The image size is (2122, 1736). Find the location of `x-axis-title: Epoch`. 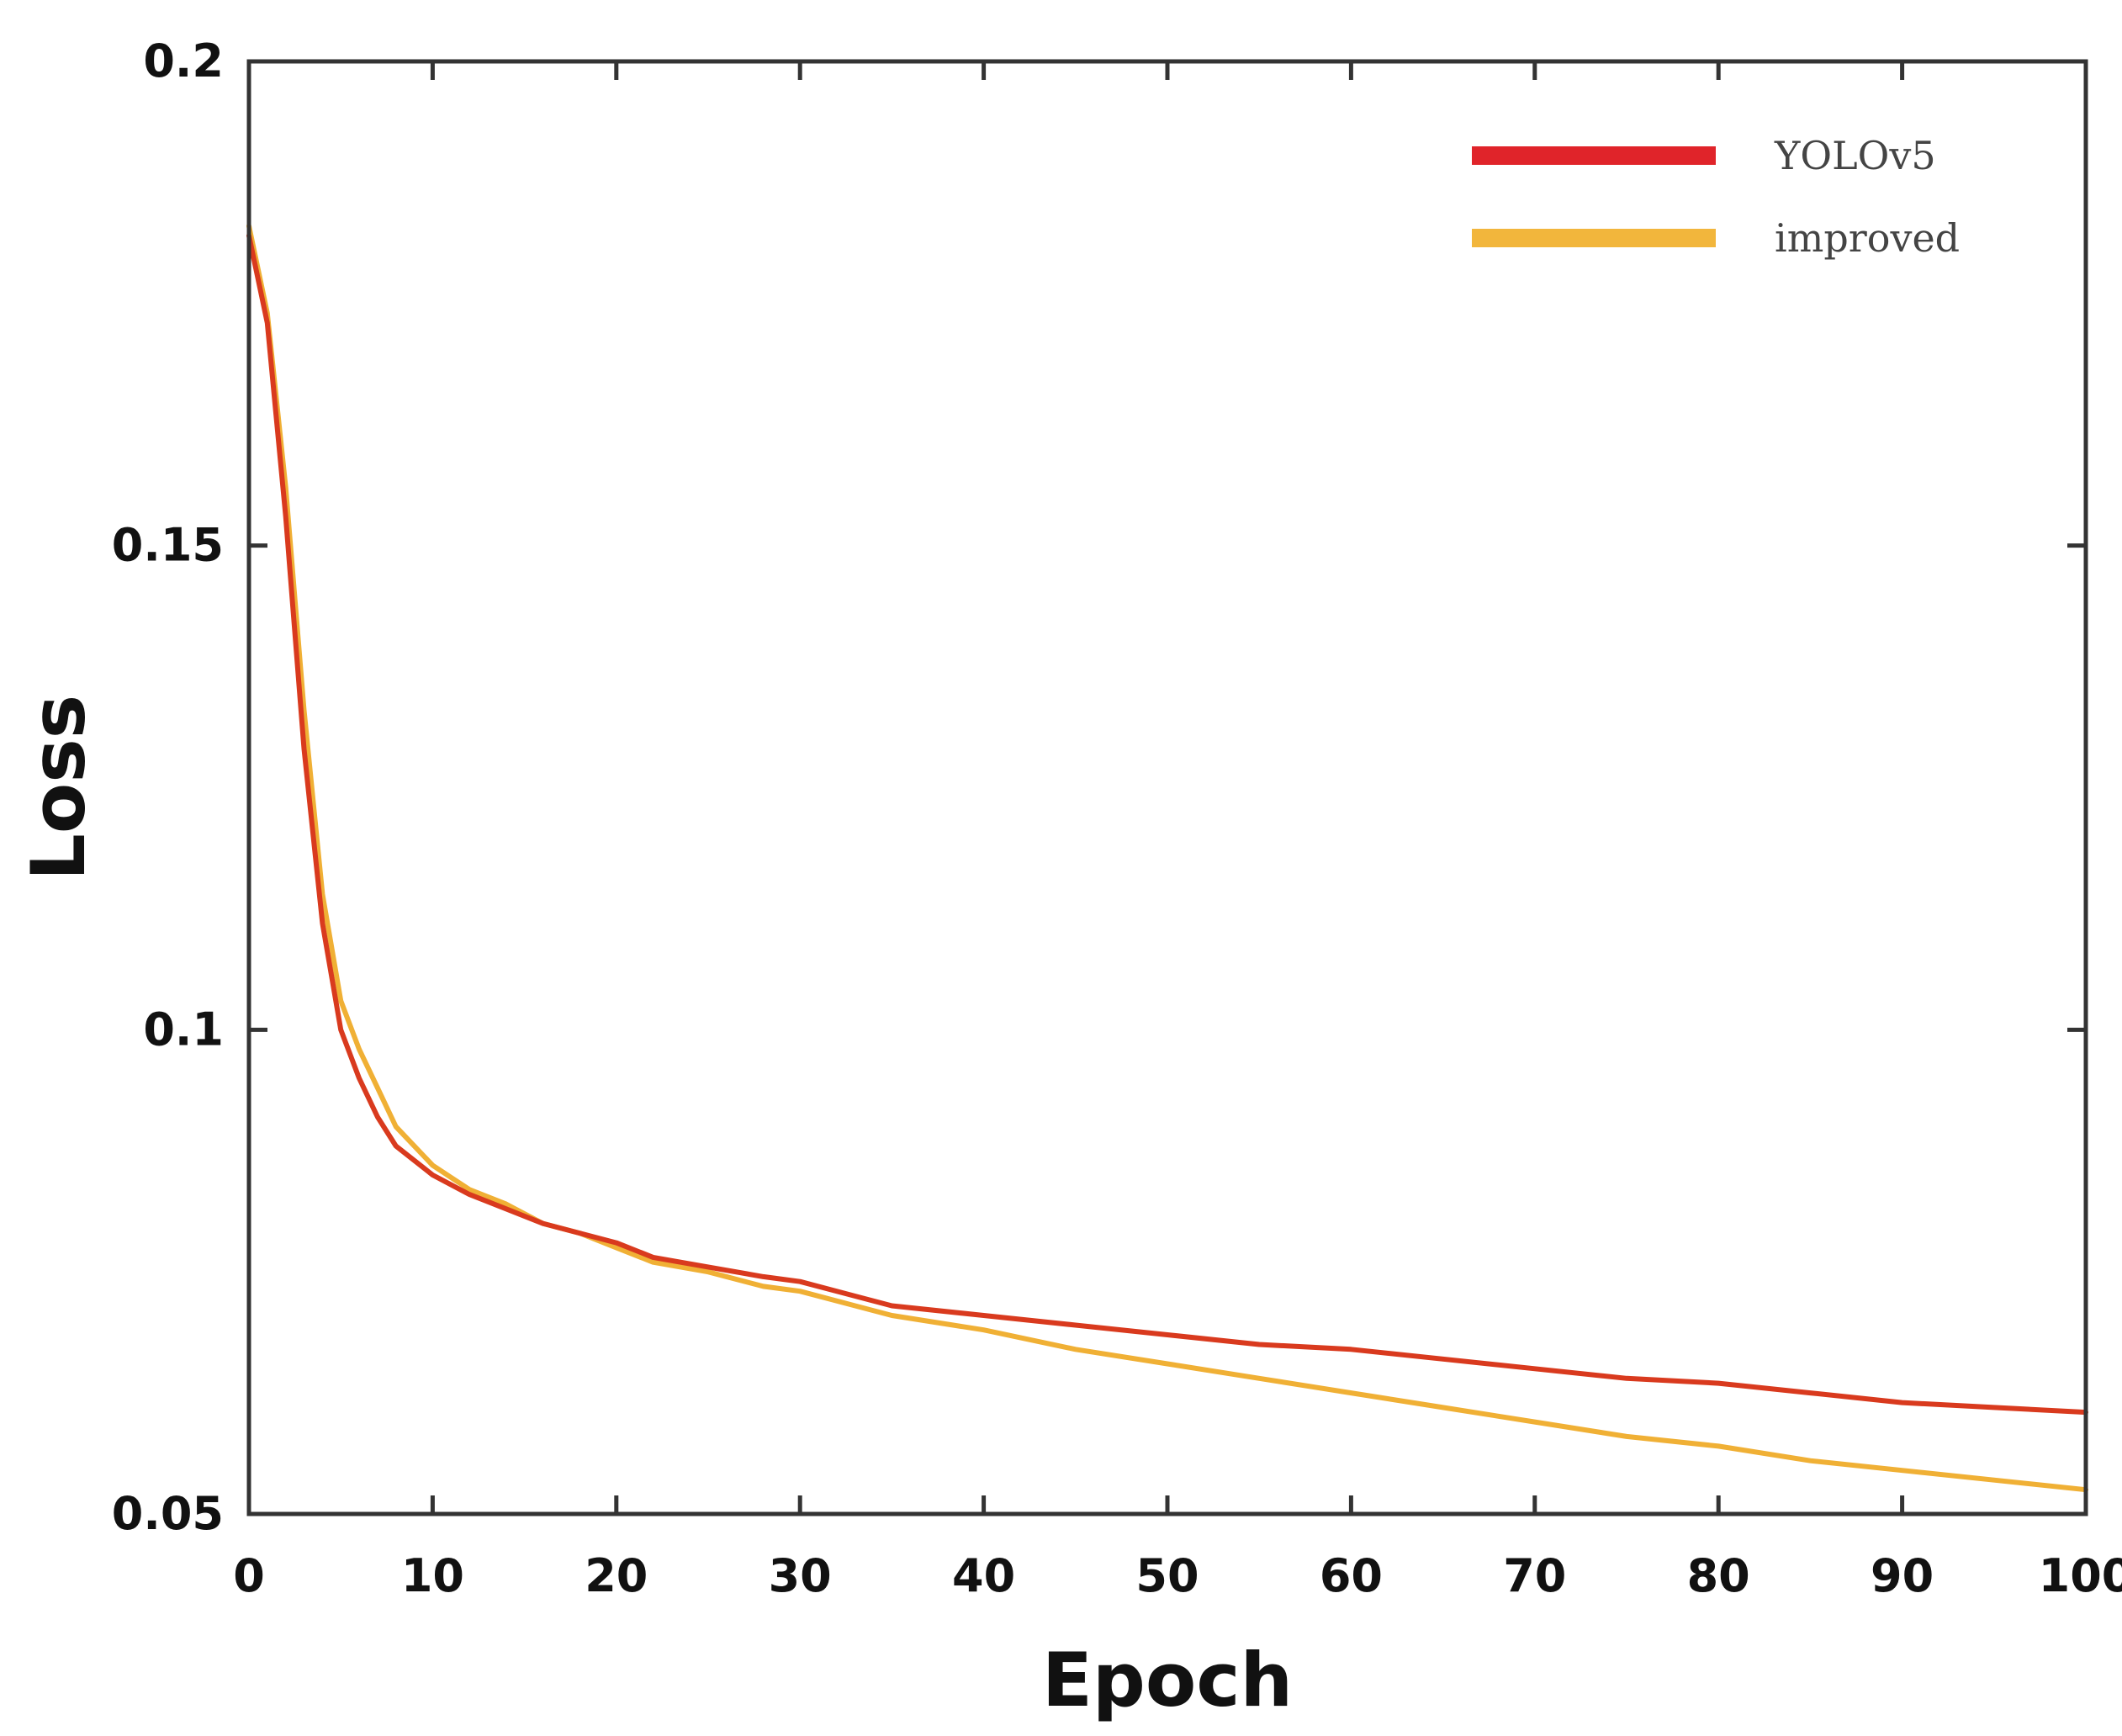

x-axis-title: Epoch is located at coordinates (1167, 1680).